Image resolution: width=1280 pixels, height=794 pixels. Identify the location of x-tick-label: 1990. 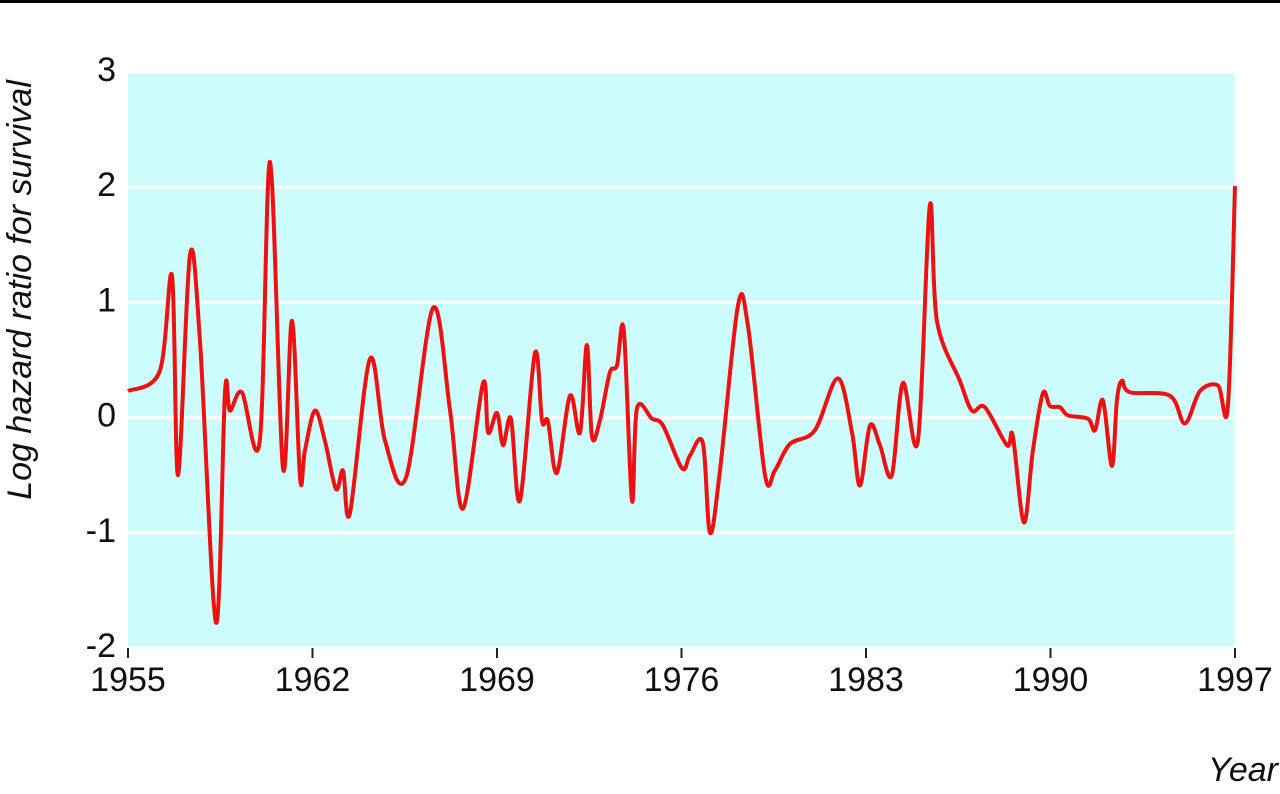
(1051, 680).